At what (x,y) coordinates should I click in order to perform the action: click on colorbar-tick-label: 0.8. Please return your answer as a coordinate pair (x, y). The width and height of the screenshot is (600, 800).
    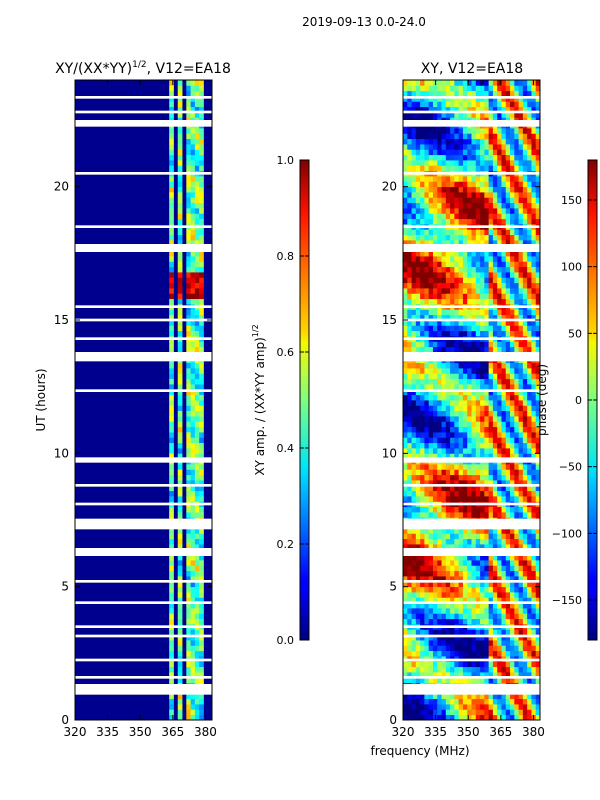
    Looking at the image, I should click on (286, 256).